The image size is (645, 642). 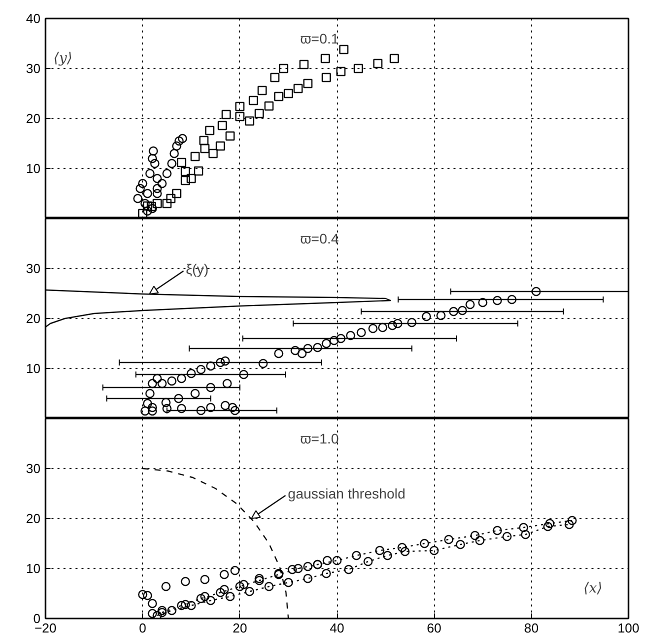 What do you see at coordinates (531, 628) in the screenshot?
I see `x-tick-label: 80` at bounding box center [531, 628].